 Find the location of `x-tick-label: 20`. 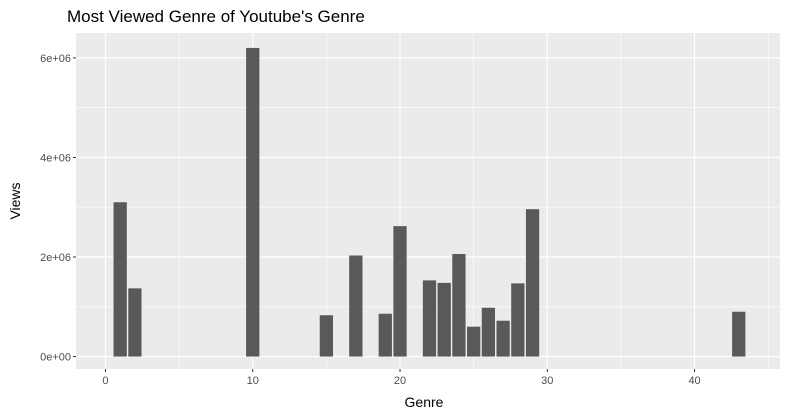

x-tick-label: 20 is located at coordinates (400, 381).